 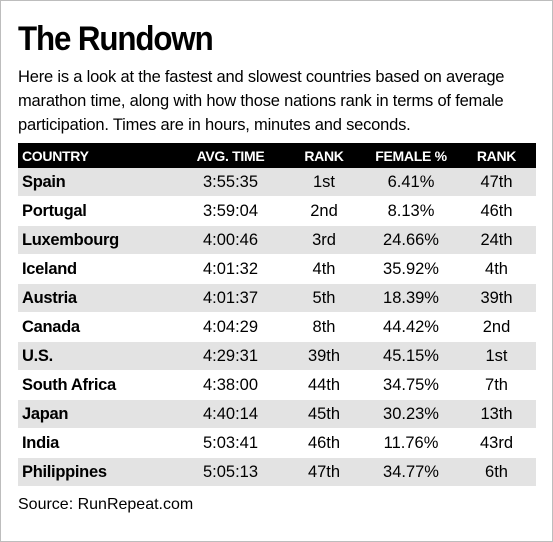 What do you see at coordinates (98, 443) in the screenshot?
I see `cell-country: India` at bounding box center [98, 443].